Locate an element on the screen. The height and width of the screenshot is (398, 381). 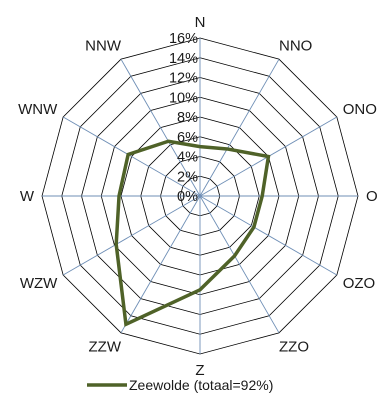
spoke-nnw is located at coordinates (160, 127).